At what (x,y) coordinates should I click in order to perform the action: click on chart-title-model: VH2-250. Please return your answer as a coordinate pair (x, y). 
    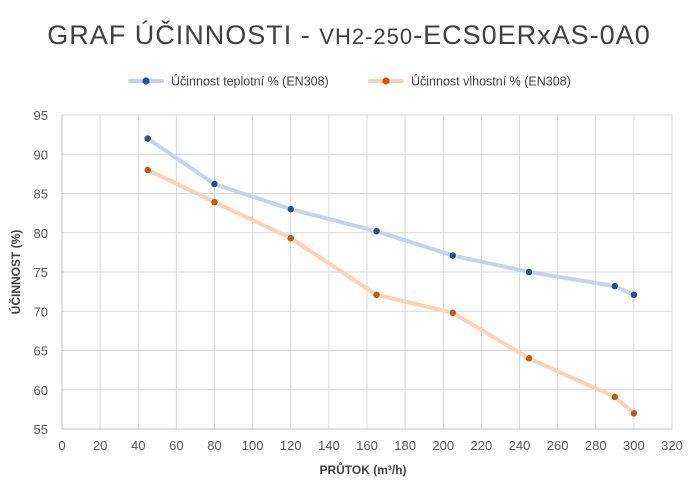
    Looking at the image, I should click on (366, 36).